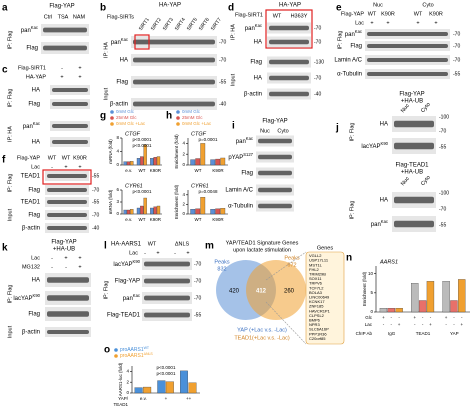 This screenshot has height=412, width=474. I want to click on condition-sign: WT, so click(372, 14).